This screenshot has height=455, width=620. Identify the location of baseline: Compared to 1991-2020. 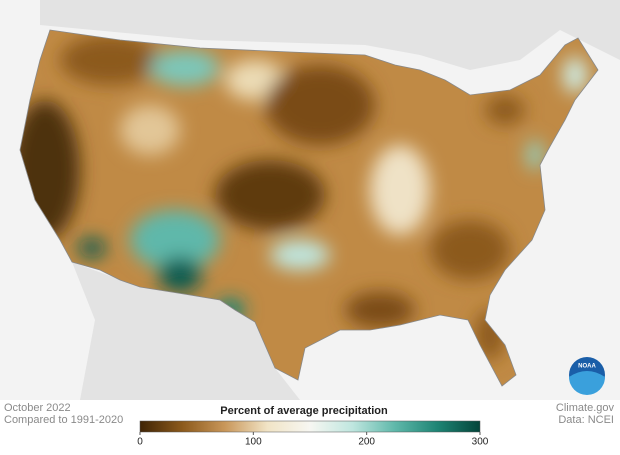
(63, 420).